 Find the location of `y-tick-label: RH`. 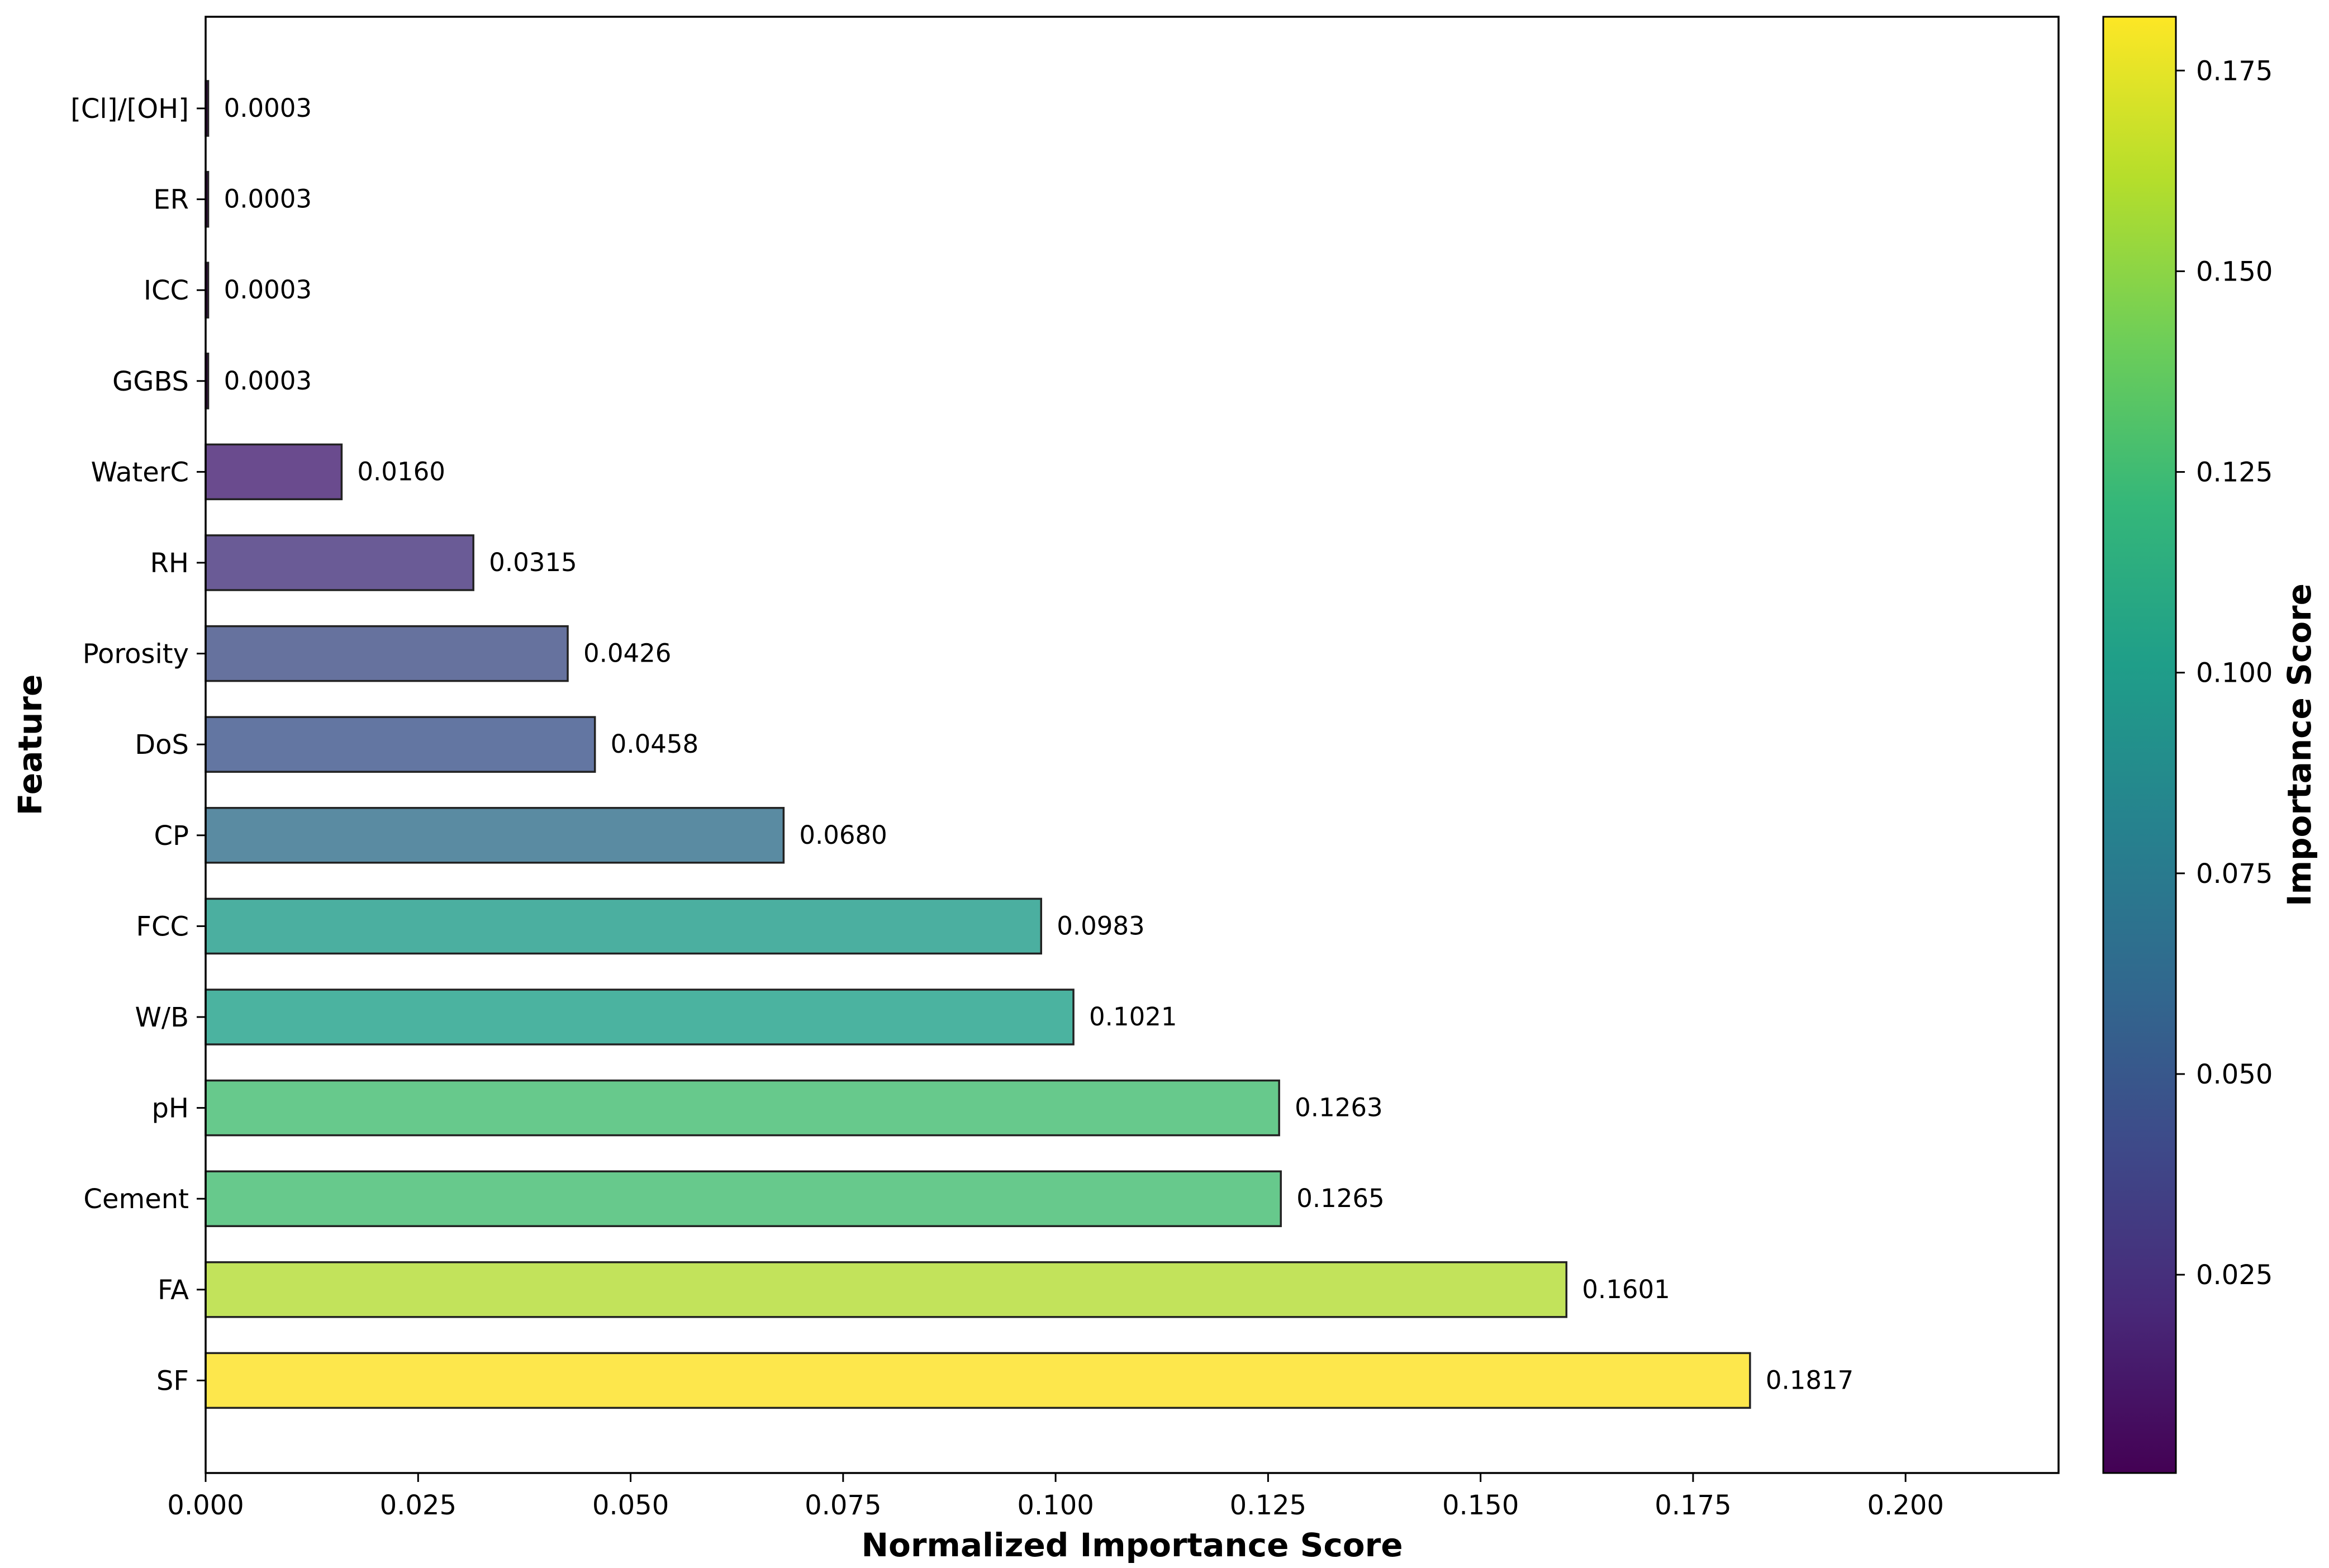

y-tick-label: RH is located at coordinates (169, 563).